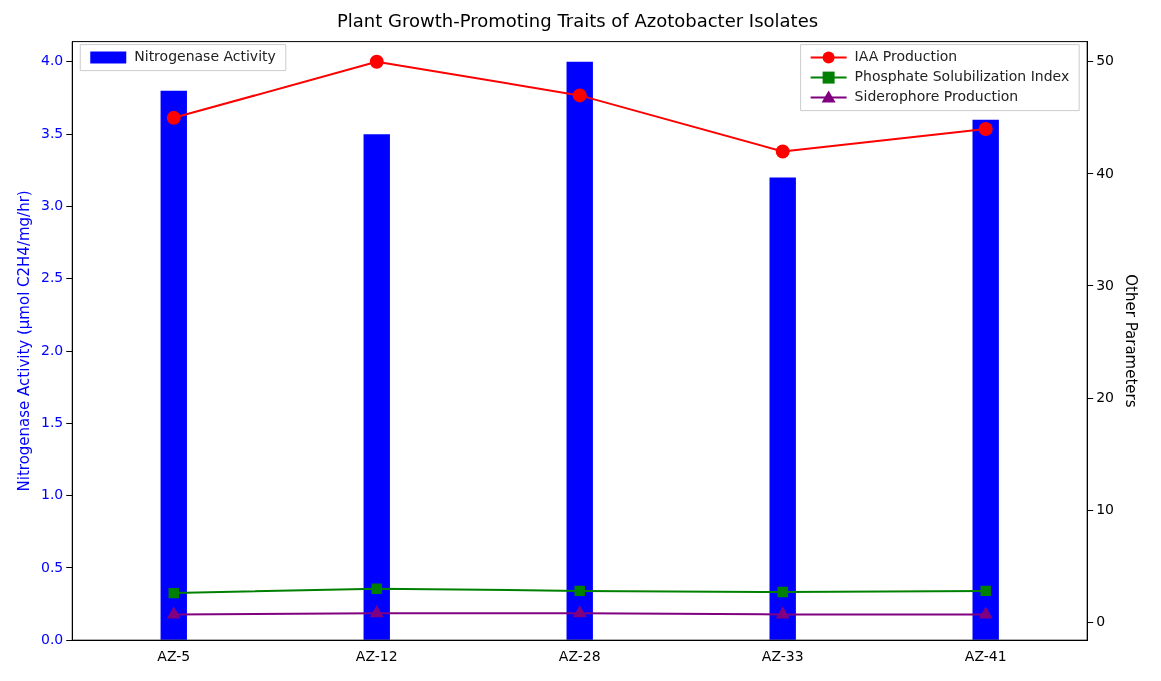 This screenshot has width=1161, height=681. I want to click on legend-label: Siderophore Production, so click(936, 96).